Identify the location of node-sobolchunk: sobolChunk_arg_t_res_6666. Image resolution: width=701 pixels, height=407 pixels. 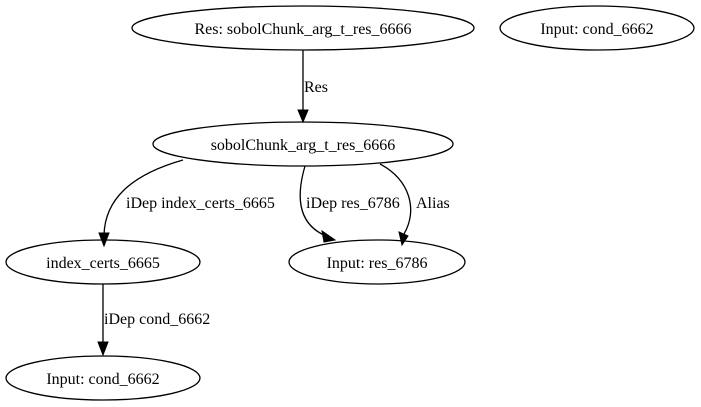
(303, 144).